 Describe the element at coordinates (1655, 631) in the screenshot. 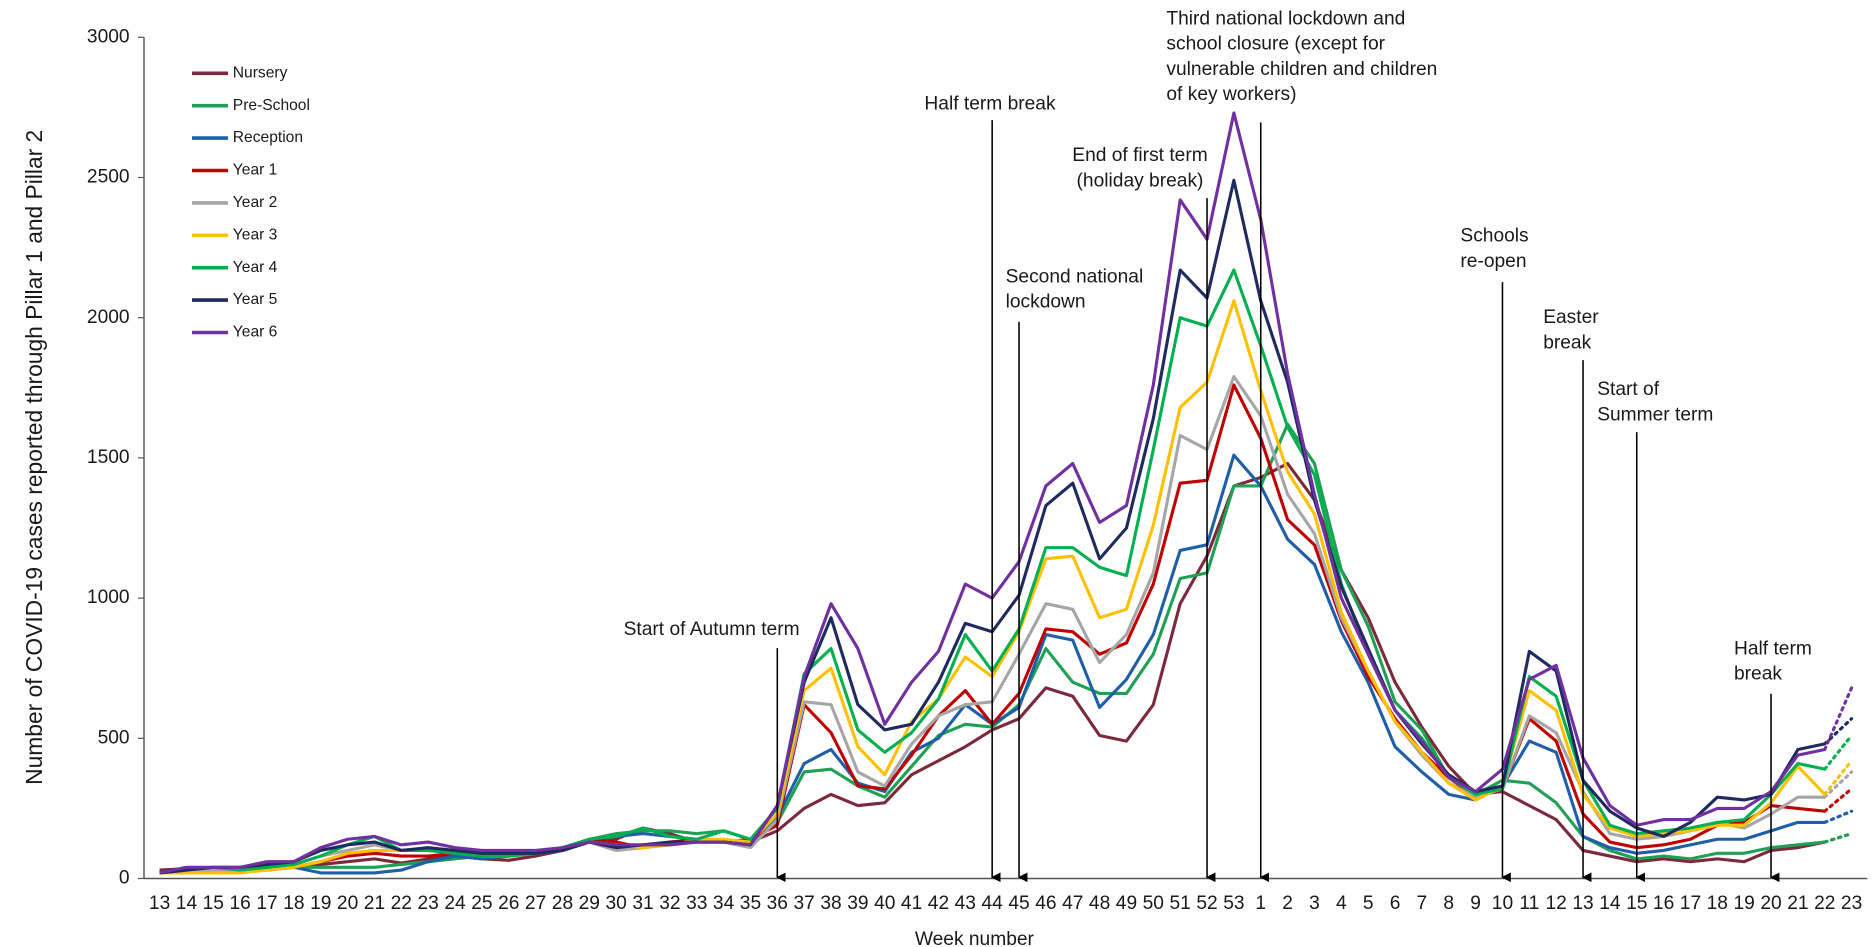

I see `annotation: Start of Summer term` at that location.